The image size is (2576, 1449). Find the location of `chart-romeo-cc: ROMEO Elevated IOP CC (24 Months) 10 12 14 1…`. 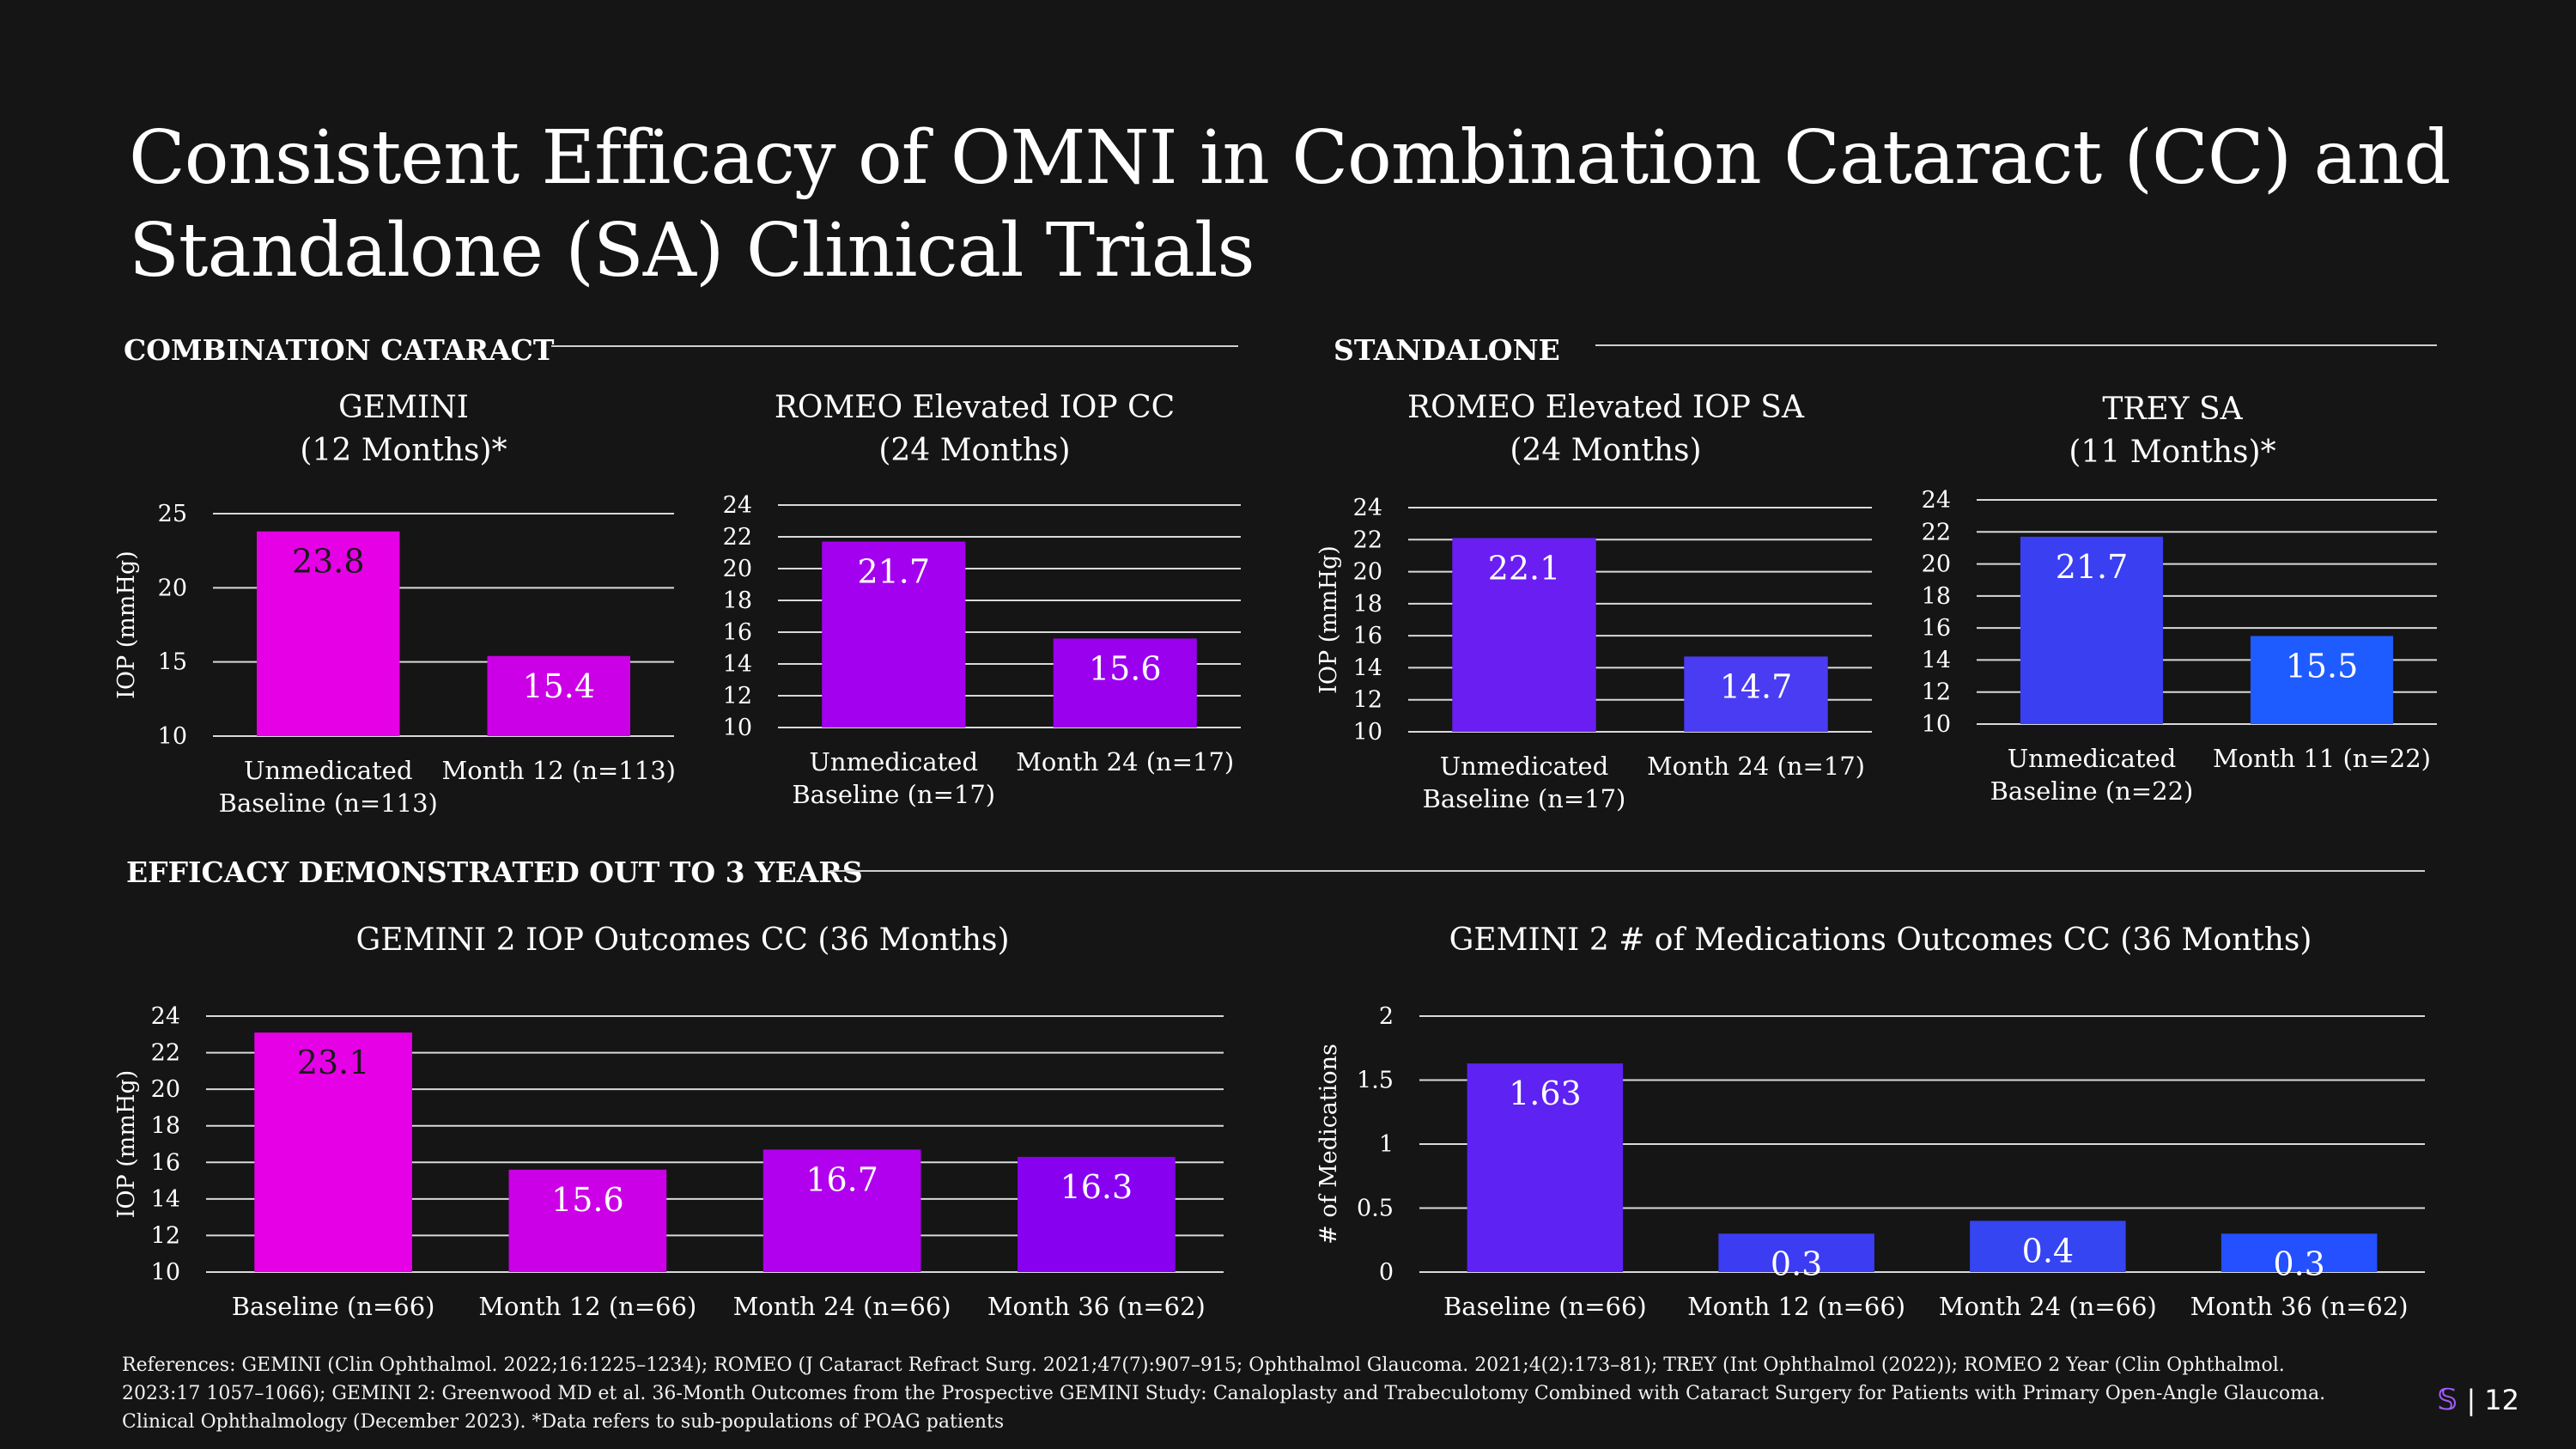

chart-romeo-cc: ROMEO Elevated IOP CC (24 Months) 10 12 14 1… is located at coordinates (975, 610).